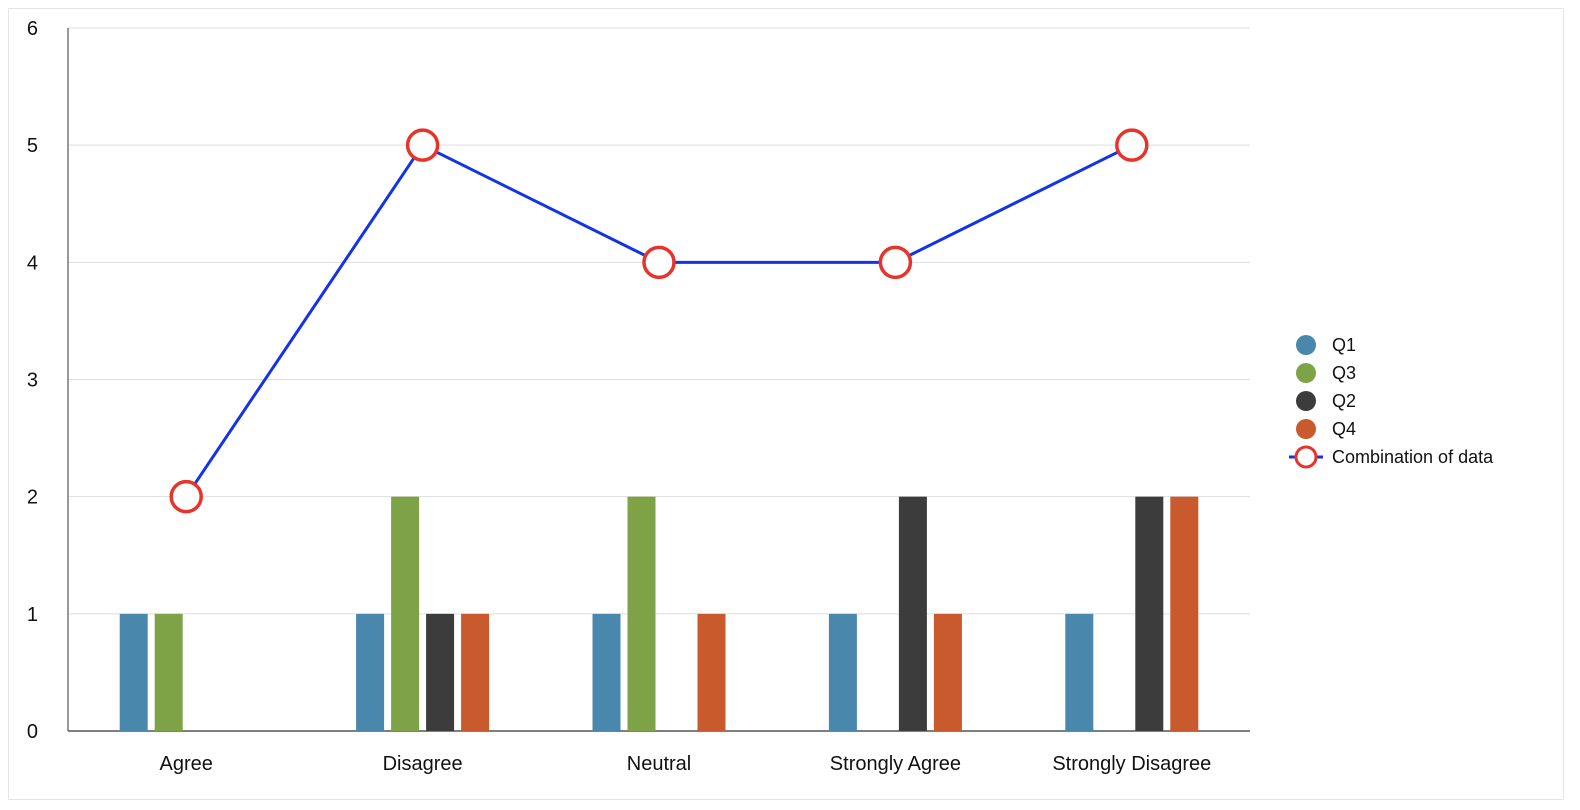 Image resolution: width=1580 pixels, height=810 pixels. What do you see at coordinates (1306, 457) in the screenshot?
I see `legend-marker-combination-of-data` at bounding box center [1306, 457].